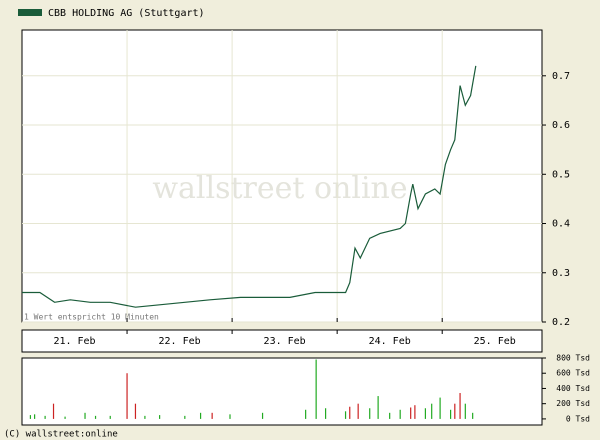 This screenshot has height=440, width=600. I want to click on y-tick-label: 0.6, so click(561, 125).